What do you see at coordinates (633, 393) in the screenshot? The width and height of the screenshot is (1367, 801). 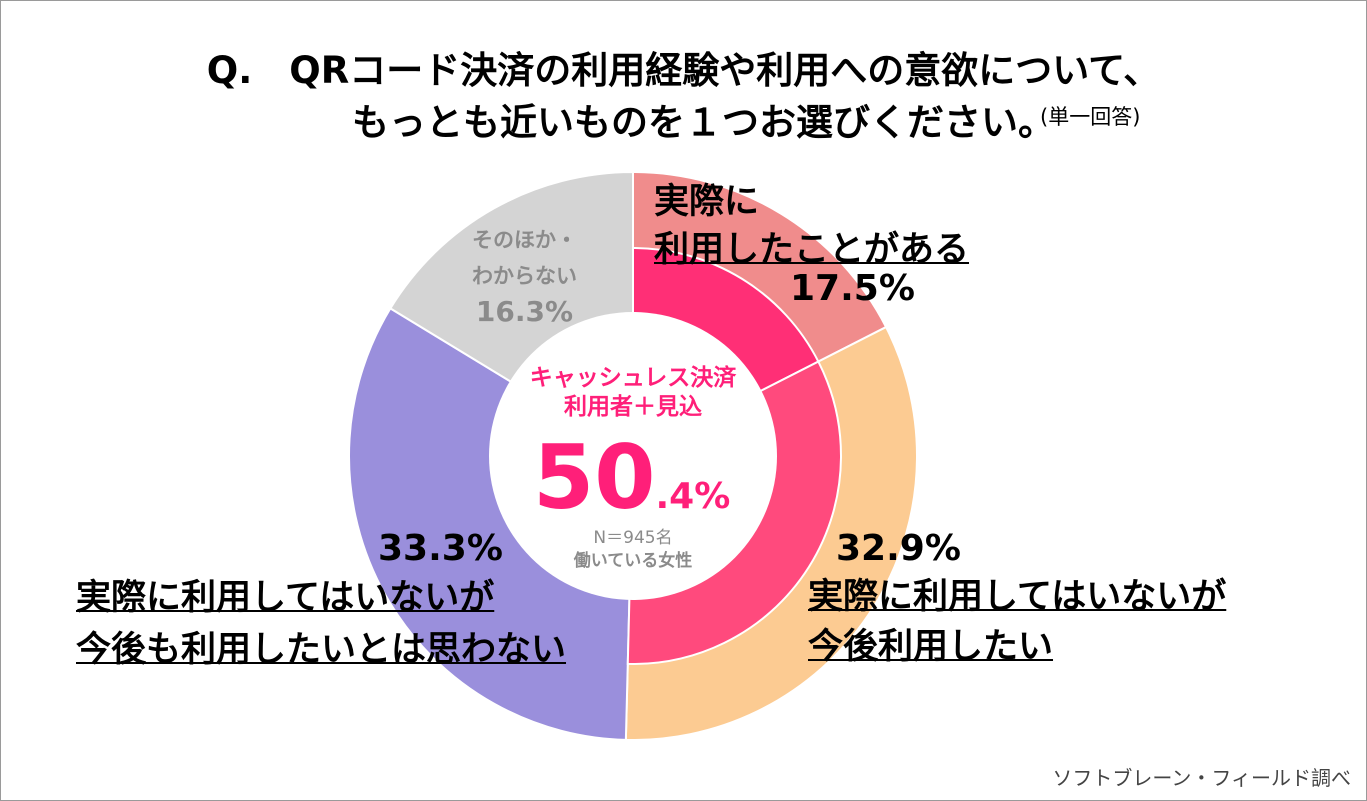 I see `center-caption: キャッシュレス決済 利用者＋見込` at bounding box center [633, 393].